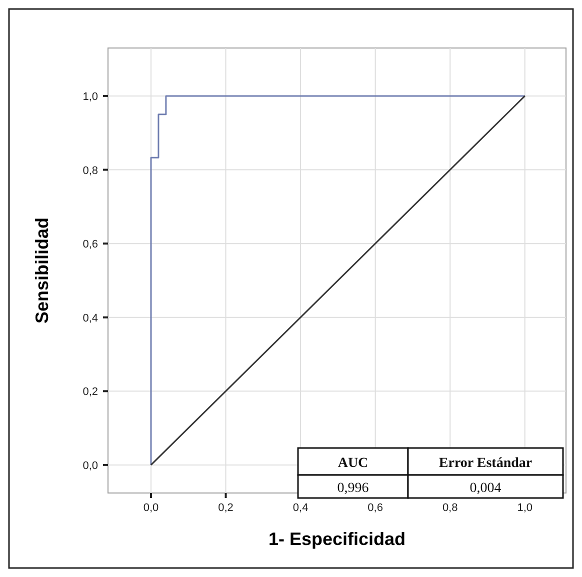 The height and width of the screenshot is (577, 582). What do you see at coordinates (151, 508) in the screenshot?
I see `x-tick-label: 0,0` at bounding box center [151, 508].